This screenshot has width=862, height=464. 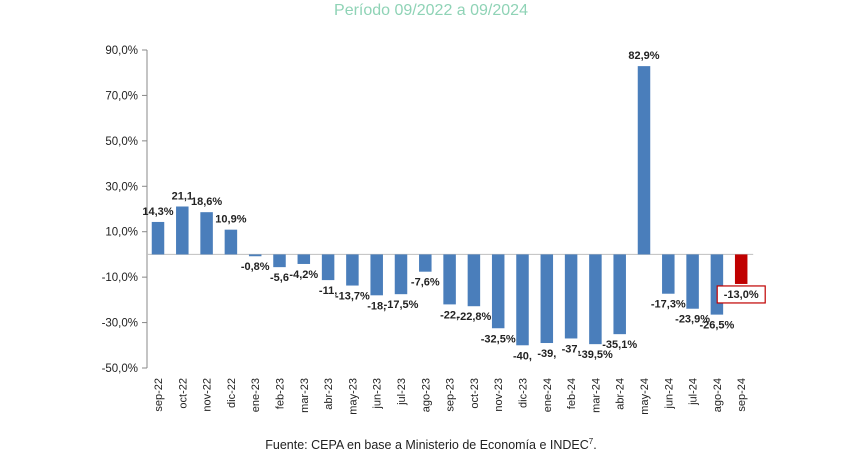 I want to click on data-label: -4,2%, so click(x=303, y=275).